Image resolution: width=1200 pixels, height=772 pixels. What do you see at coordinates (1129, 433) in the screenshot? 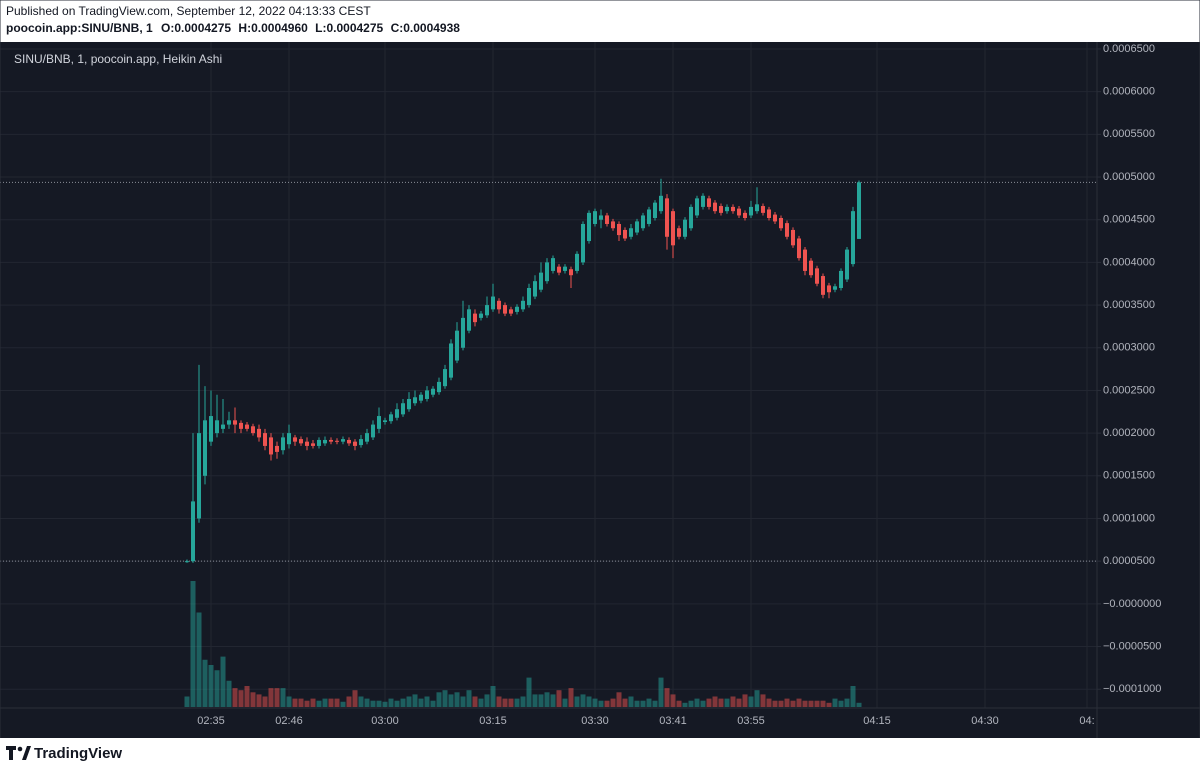
I see `y-tick-label: 0.0002000` at bounding box center [1129, 433].